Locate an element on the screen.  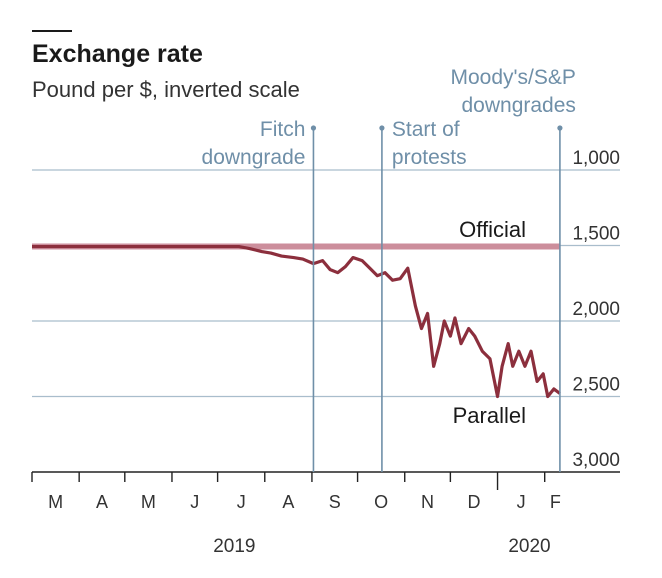
event-label: Moody's/S&P is located at coordinates (513, 77).